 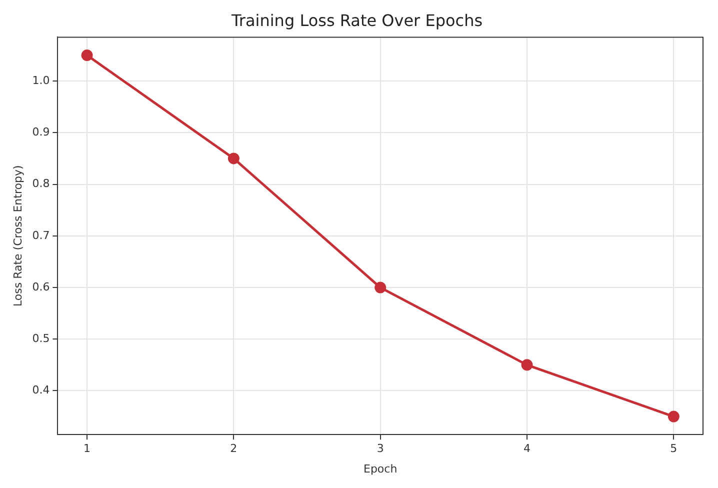 What do you see at coordinates (41, 132) in the screenshot?
I see `y-tick-label: 0.9` at bounding box center [41, 132].